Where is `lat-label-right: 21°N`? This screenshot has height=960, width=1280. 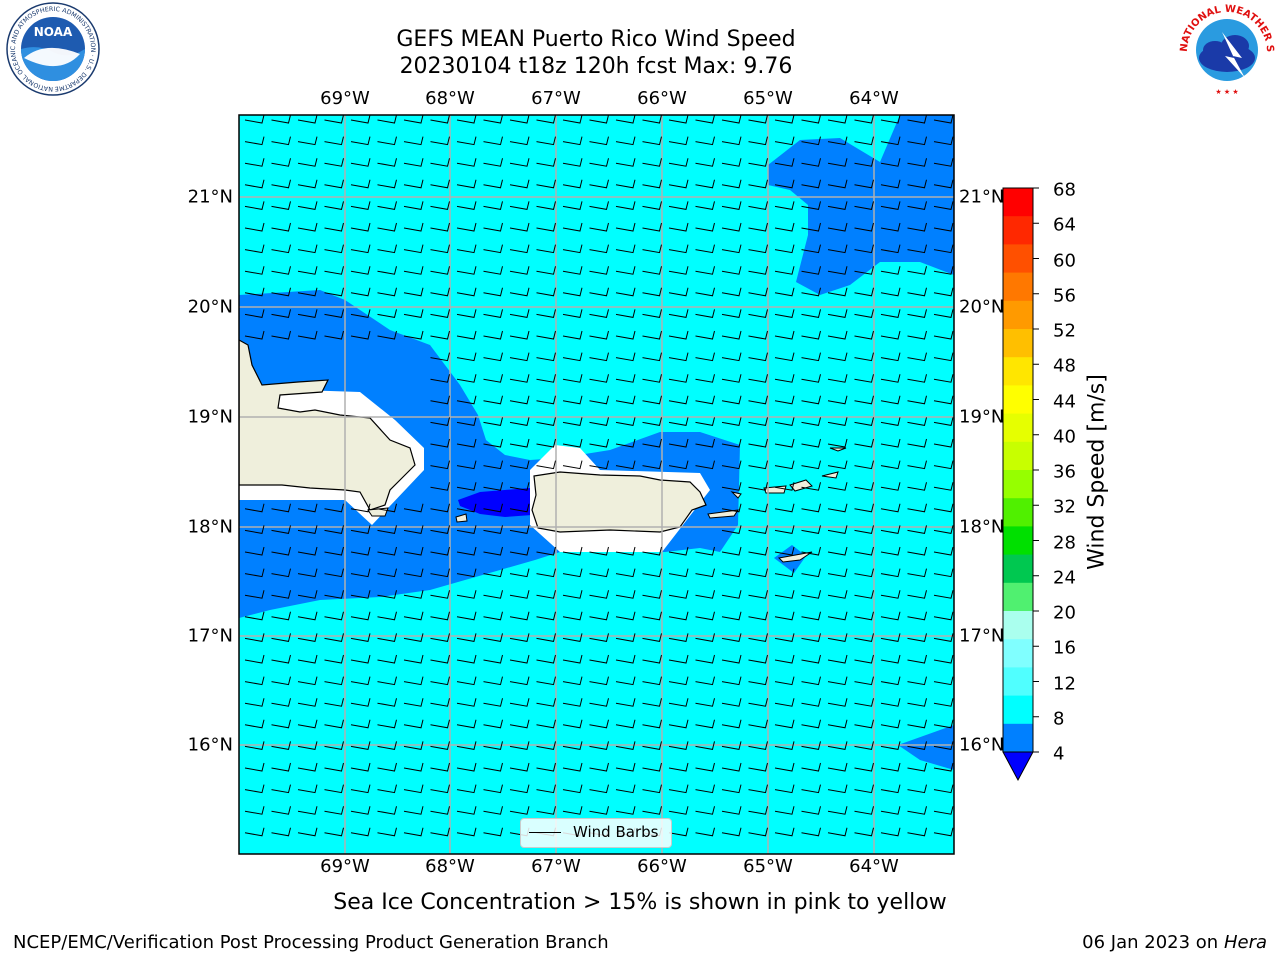 lat-label-right: 21°N is located at coordinates (982, 197).